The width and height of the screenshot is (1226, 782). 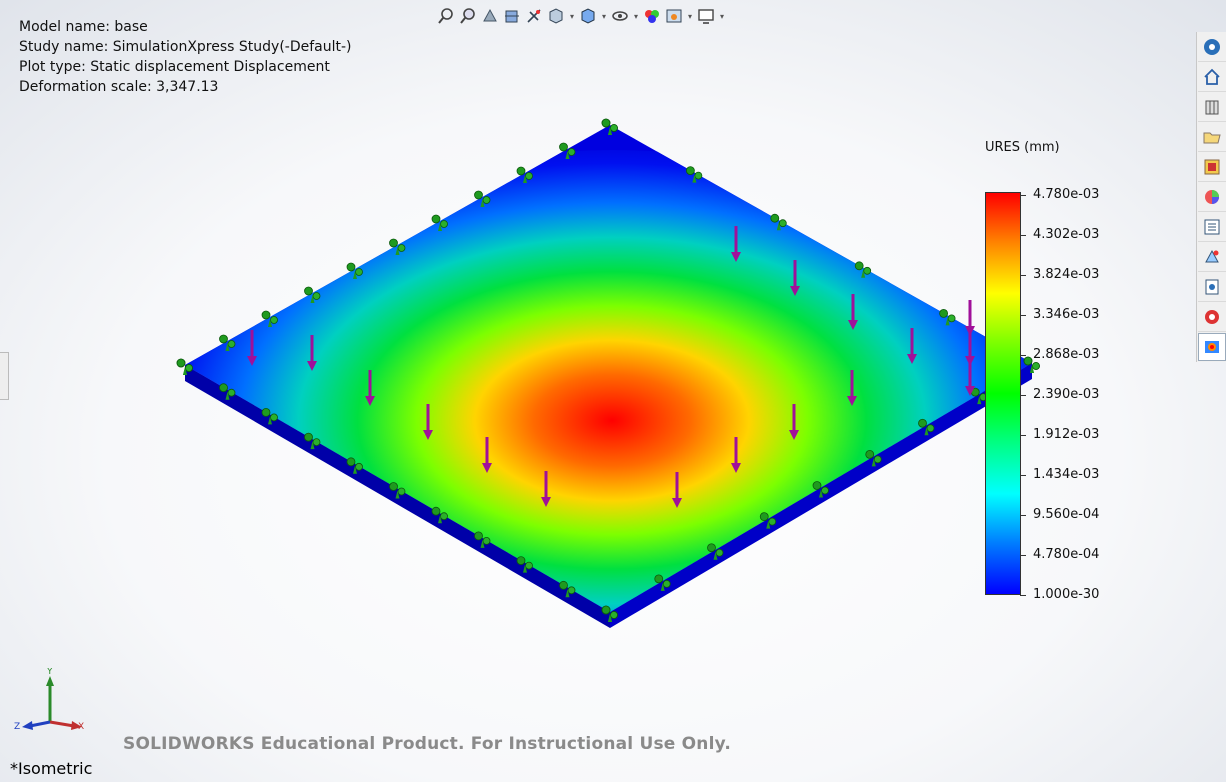 I want to click on task-pane-tabs, so click(x=1211, y=197).